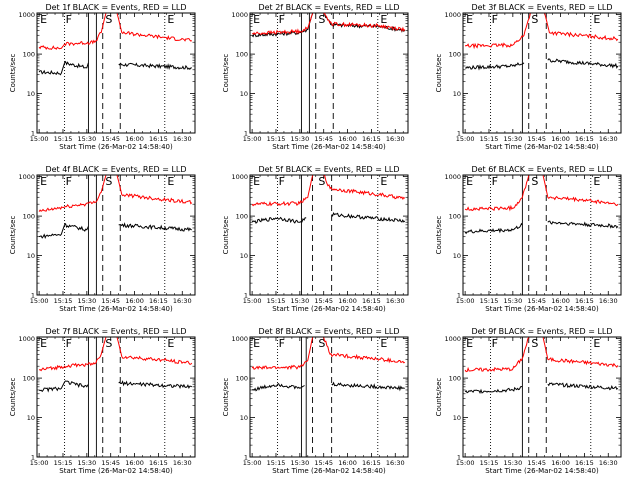 The image size is (640, 480). I want to click on chart-title: Det 4f BLACK = Events, RED = LLD, so click(115, 169).